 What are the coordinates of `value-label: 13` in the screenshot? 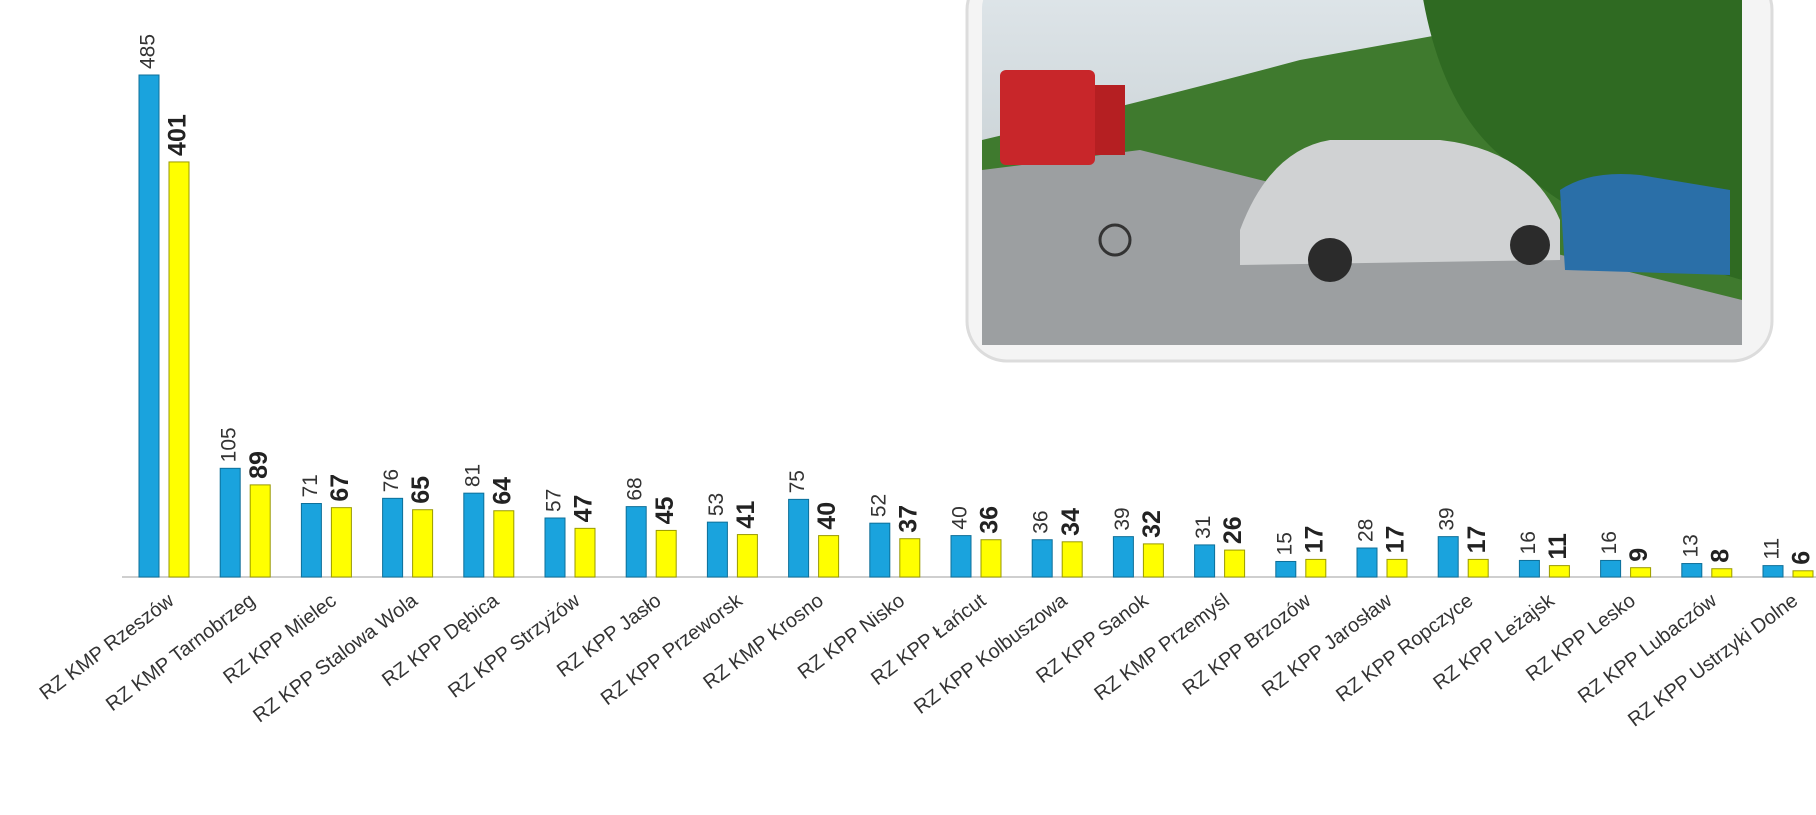 It's located at (1690, 545).